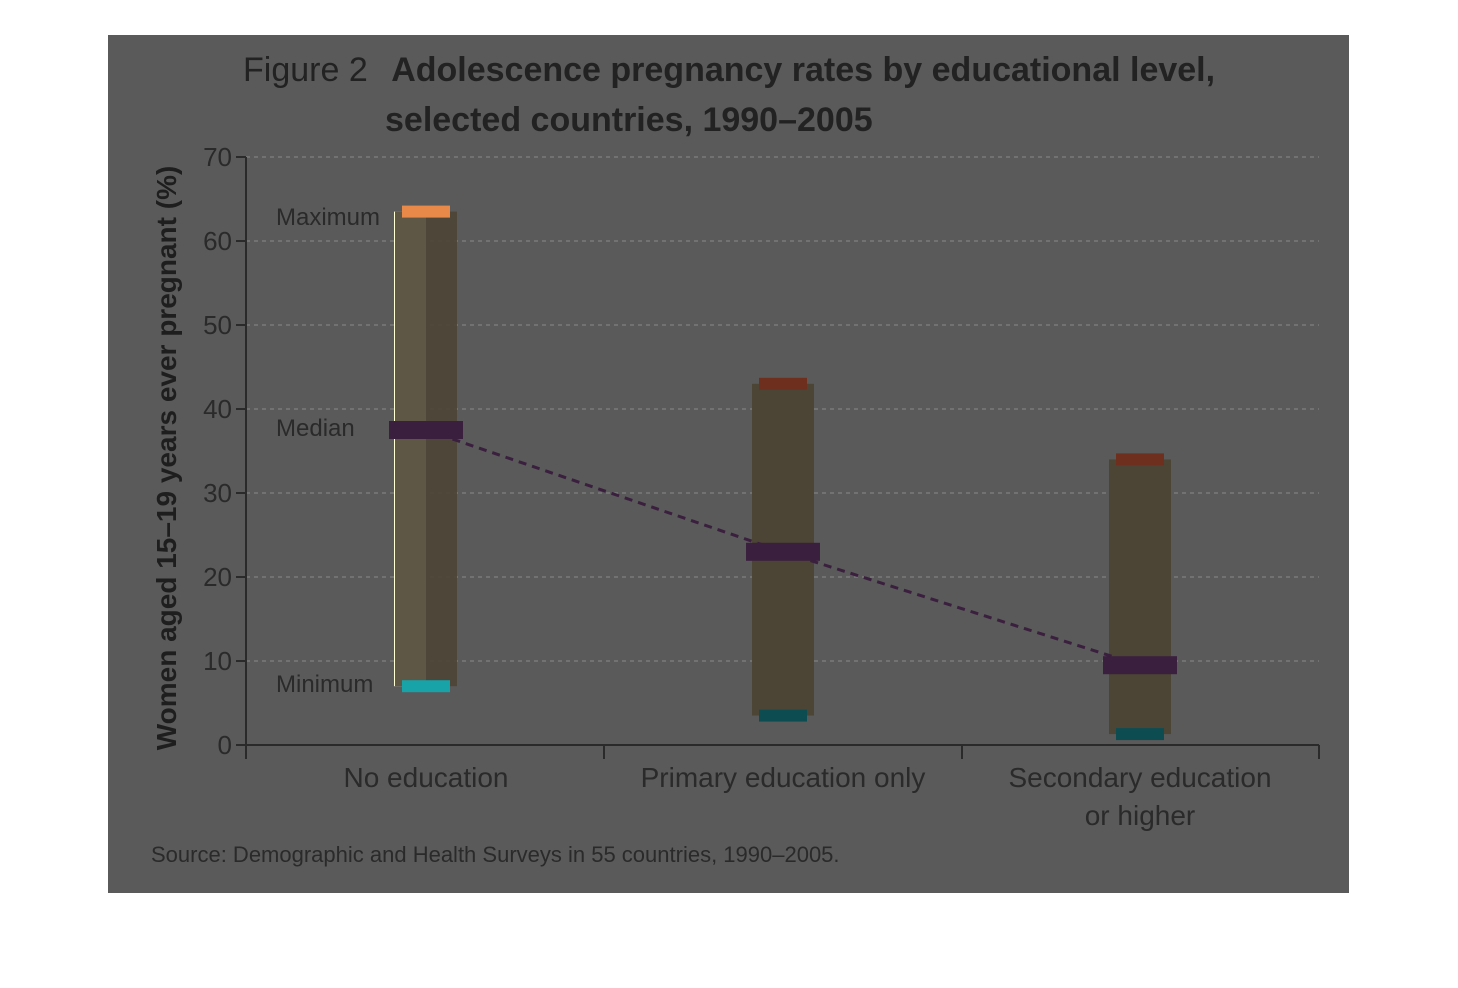 This screenshot has width=1458, height=988. What do you see at coordinates (225, 745) in the screenshot?
I see `y-tick-label: 0` at bounding box center [225, 745].